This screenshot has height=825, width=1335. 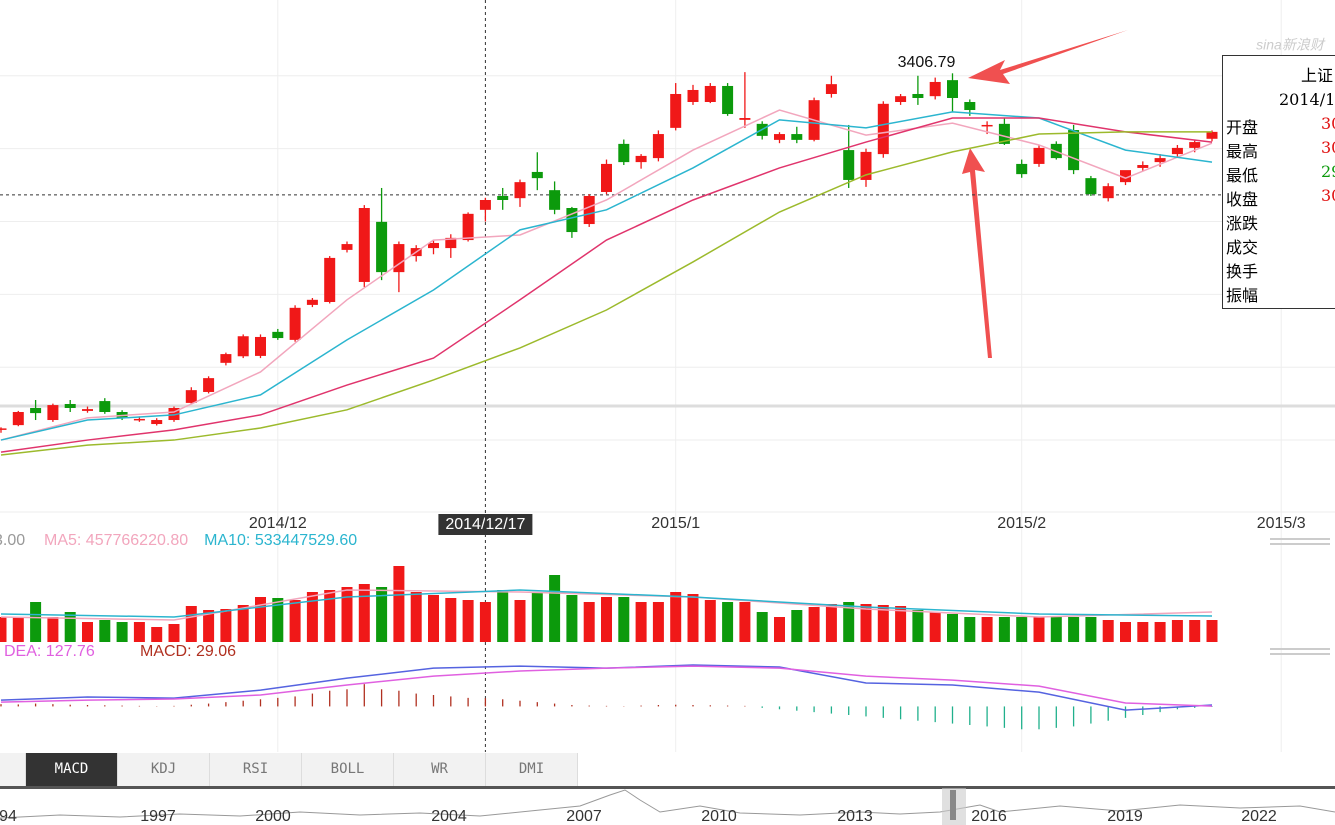 What do you see at coordinates (606, 687) in the screenshot?
I see `macd-line` at bounding box center [606, 687].